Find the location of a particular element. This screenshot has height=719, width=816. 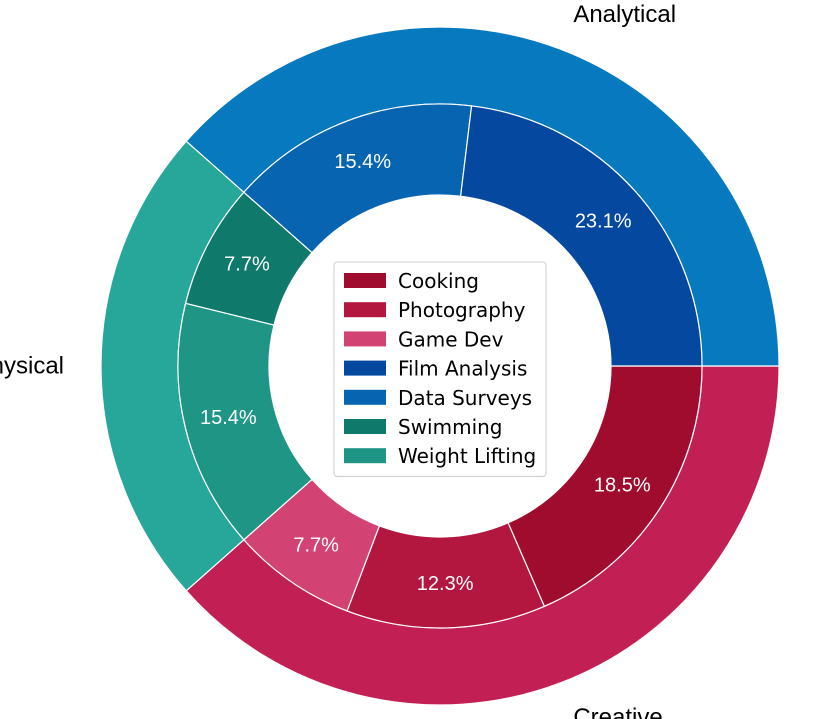

legend-frame is located at coordinates (440, 369).